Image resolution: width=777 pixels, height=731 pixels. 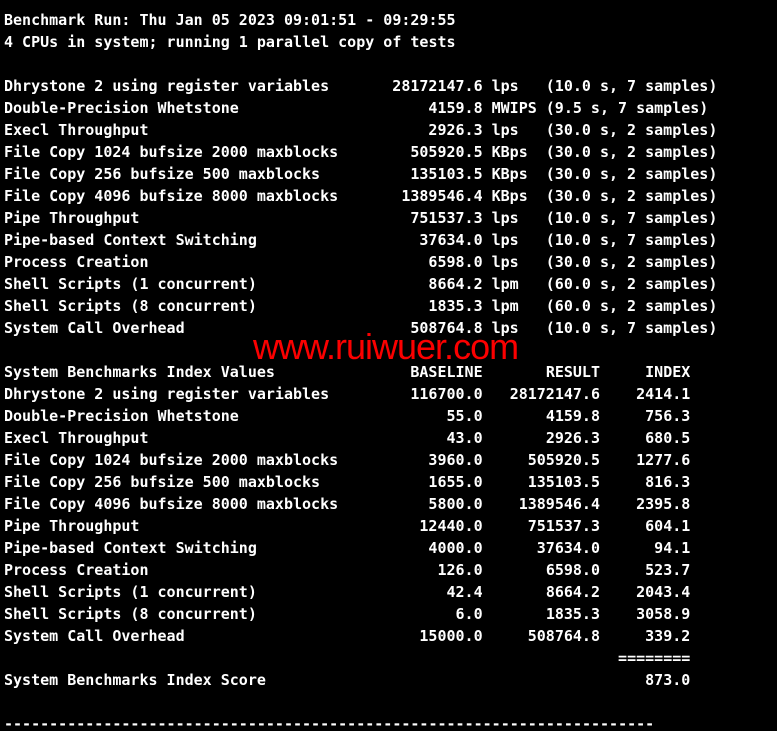 What do you see at coordinates (455, 548) in the screenshot?
I see `baseline-value: 4000.0` at bounding box center [455, 548].